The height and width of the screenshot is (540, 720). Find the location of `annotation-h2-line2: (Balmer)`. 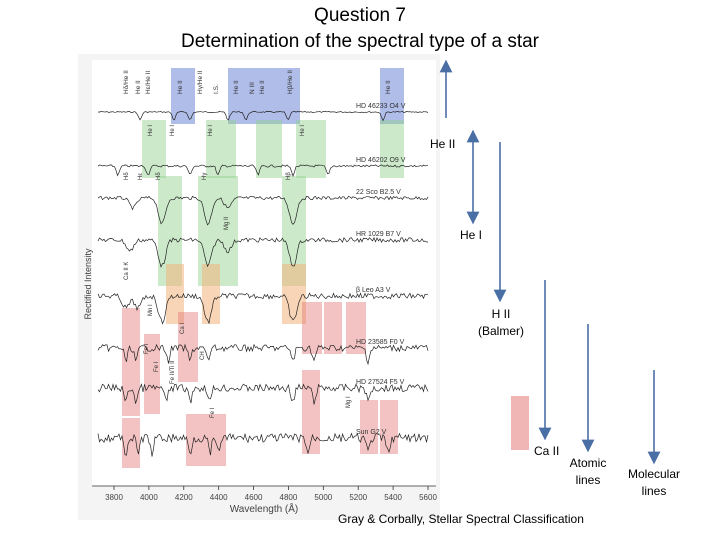

annotation-h2-line2: (Balmer) is located at coordinates (500, 331).